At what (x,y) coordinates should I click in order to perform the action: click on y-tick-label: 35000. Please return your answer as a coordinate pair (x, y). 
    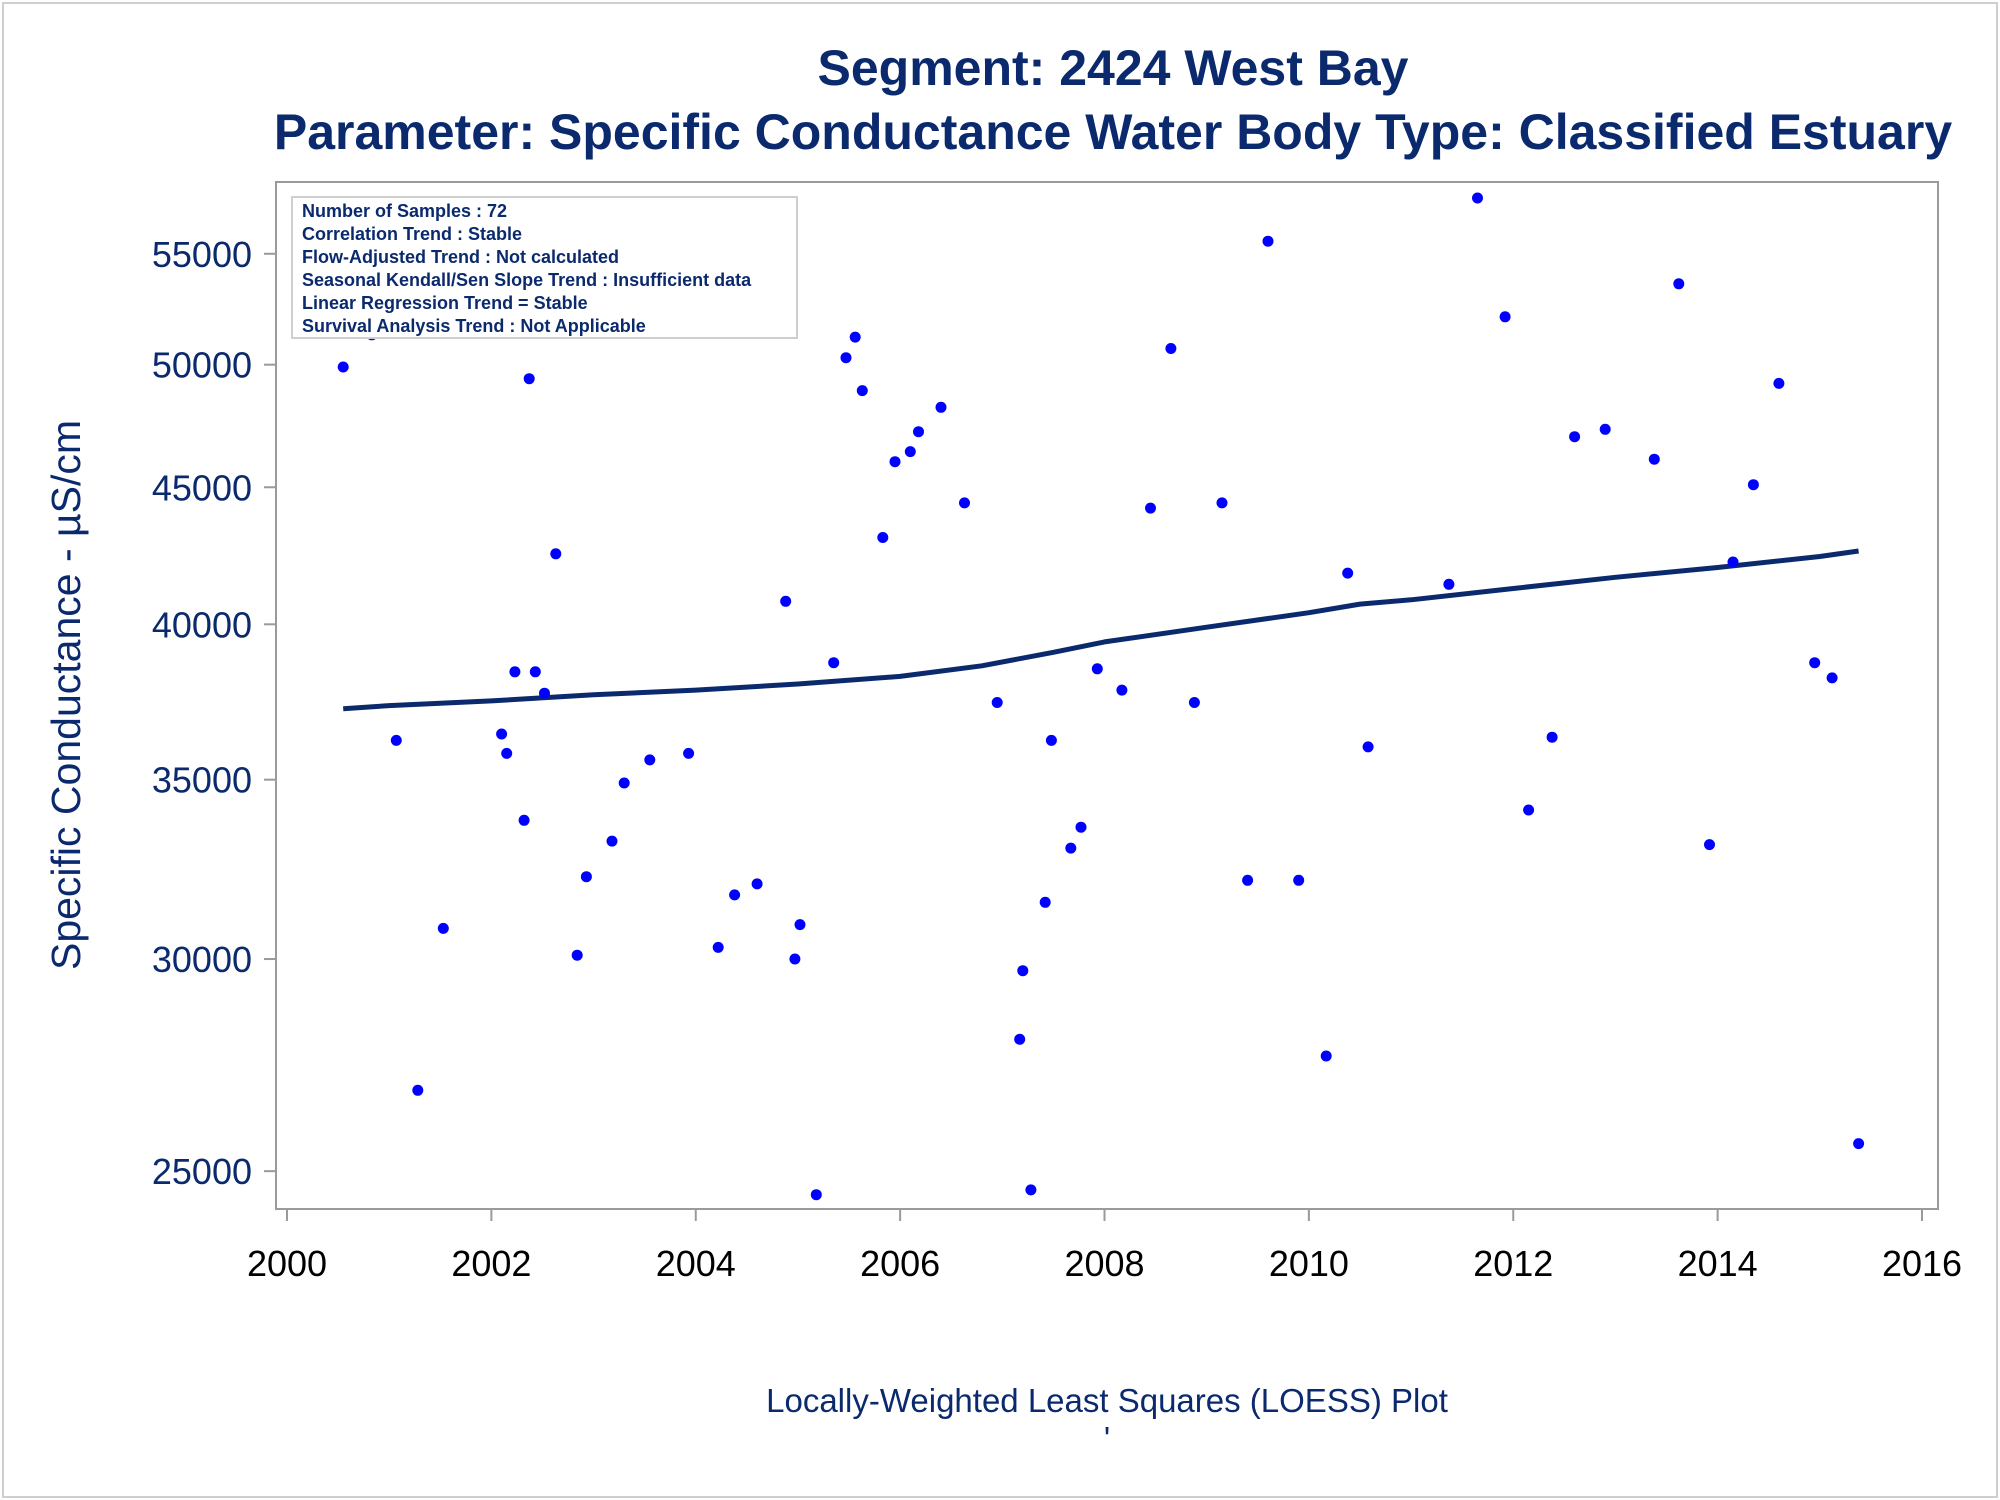
    Looking at the image, I should click on (202, 780).